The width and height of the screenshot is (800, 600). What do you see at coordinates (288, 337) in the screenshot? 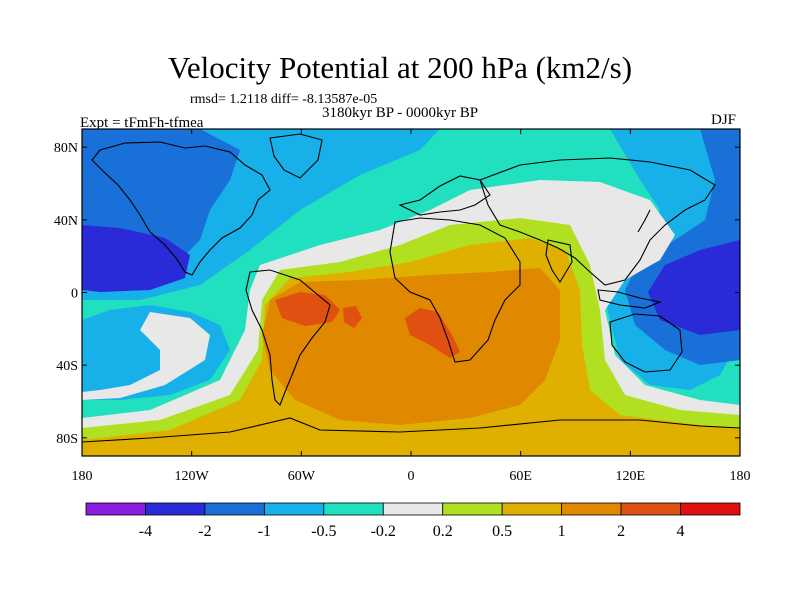
I see `coastline-south-america` at bounding box center [288, 337].